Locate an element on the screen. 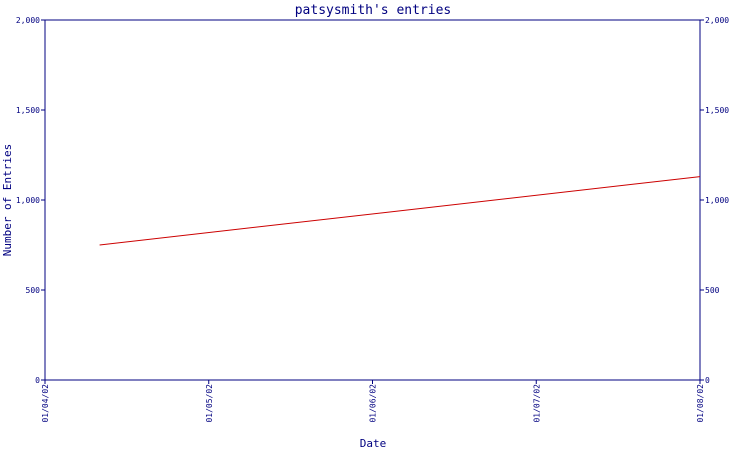 The width and height of the screenshot is (750, 450). y-tick-label-right: 2,000 is located at coordinates (717, 20).